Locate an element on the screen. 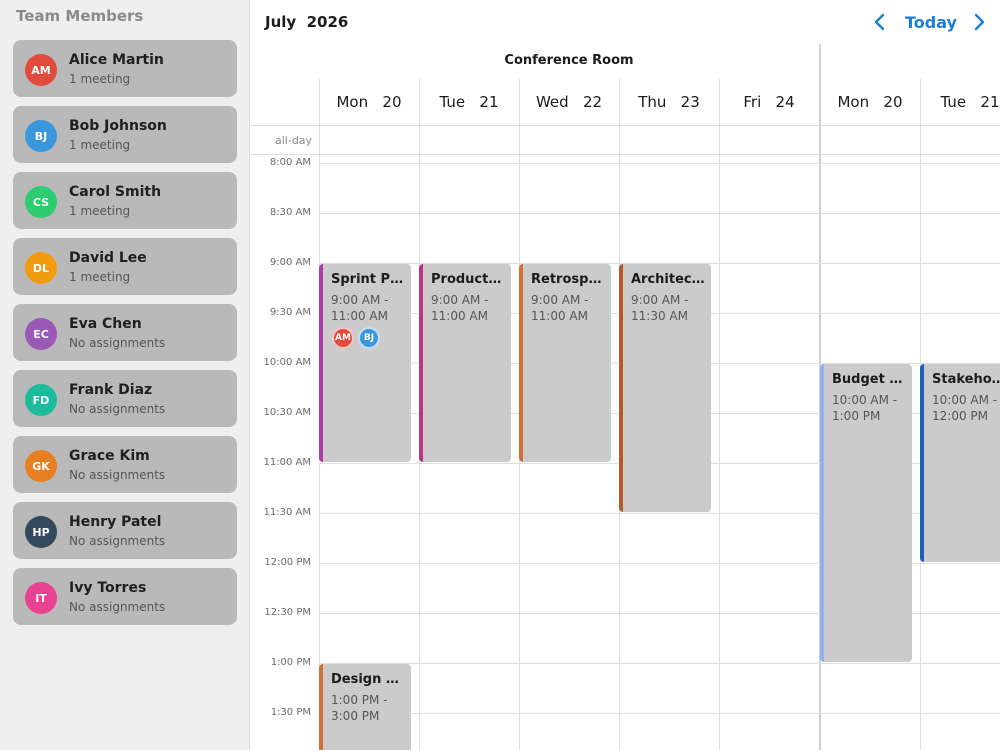 The width and height of the screenshot is (1000, 750). chevron-right-icon is located at coordinates (979, 22).